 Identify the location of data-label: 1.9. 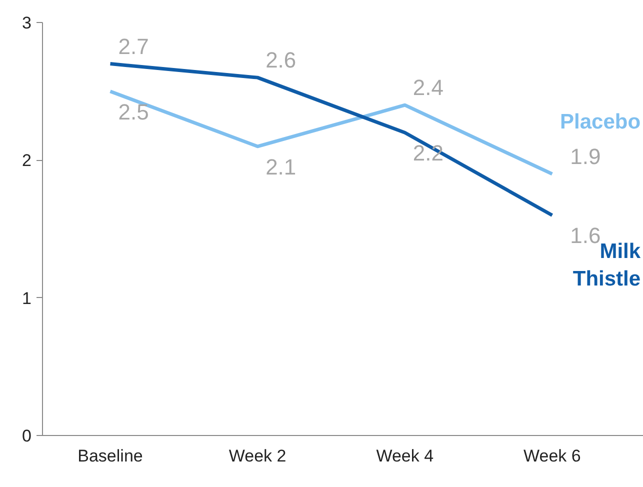
(585, 156).